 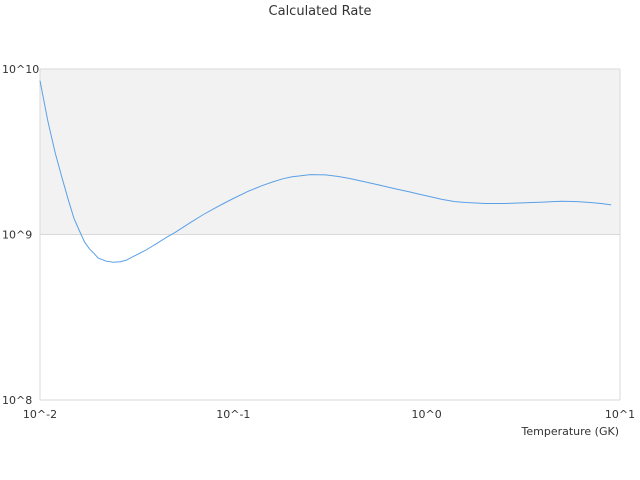 What do you see at coordinates (17, 400) in the screenshot?
I see `y-tick-label: 10^8` at bounding box center [17, 400].